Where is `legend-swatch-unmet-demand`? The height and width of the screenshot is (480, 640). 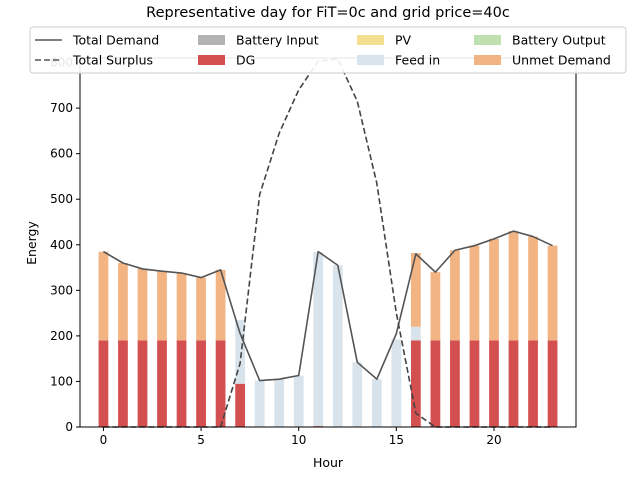 legend-swatch-unmet-demand is located at coordinates (487, 60).